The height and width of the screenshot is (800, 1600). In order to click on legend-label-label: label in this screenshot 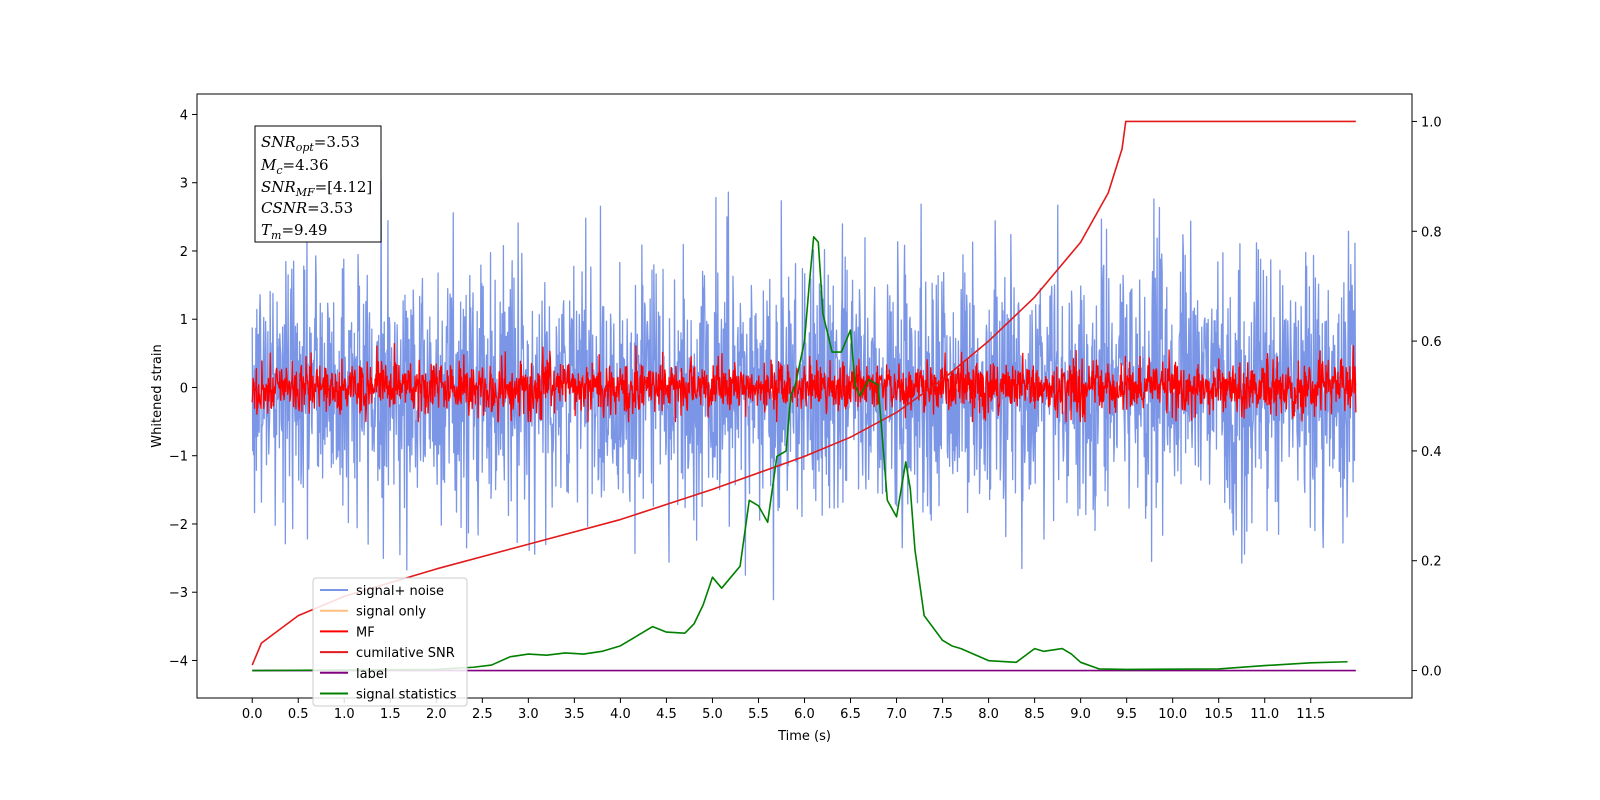, I will do `click(371, 674)`.